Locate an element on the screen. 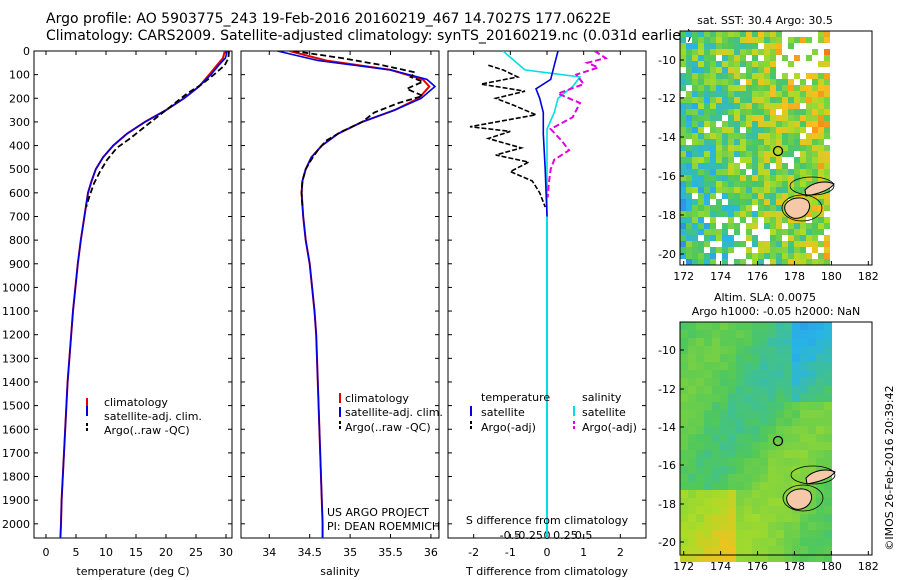 This screenshot has width=900, height=580. depth-tick-label: 1000 is located at coordinates (16, 287).